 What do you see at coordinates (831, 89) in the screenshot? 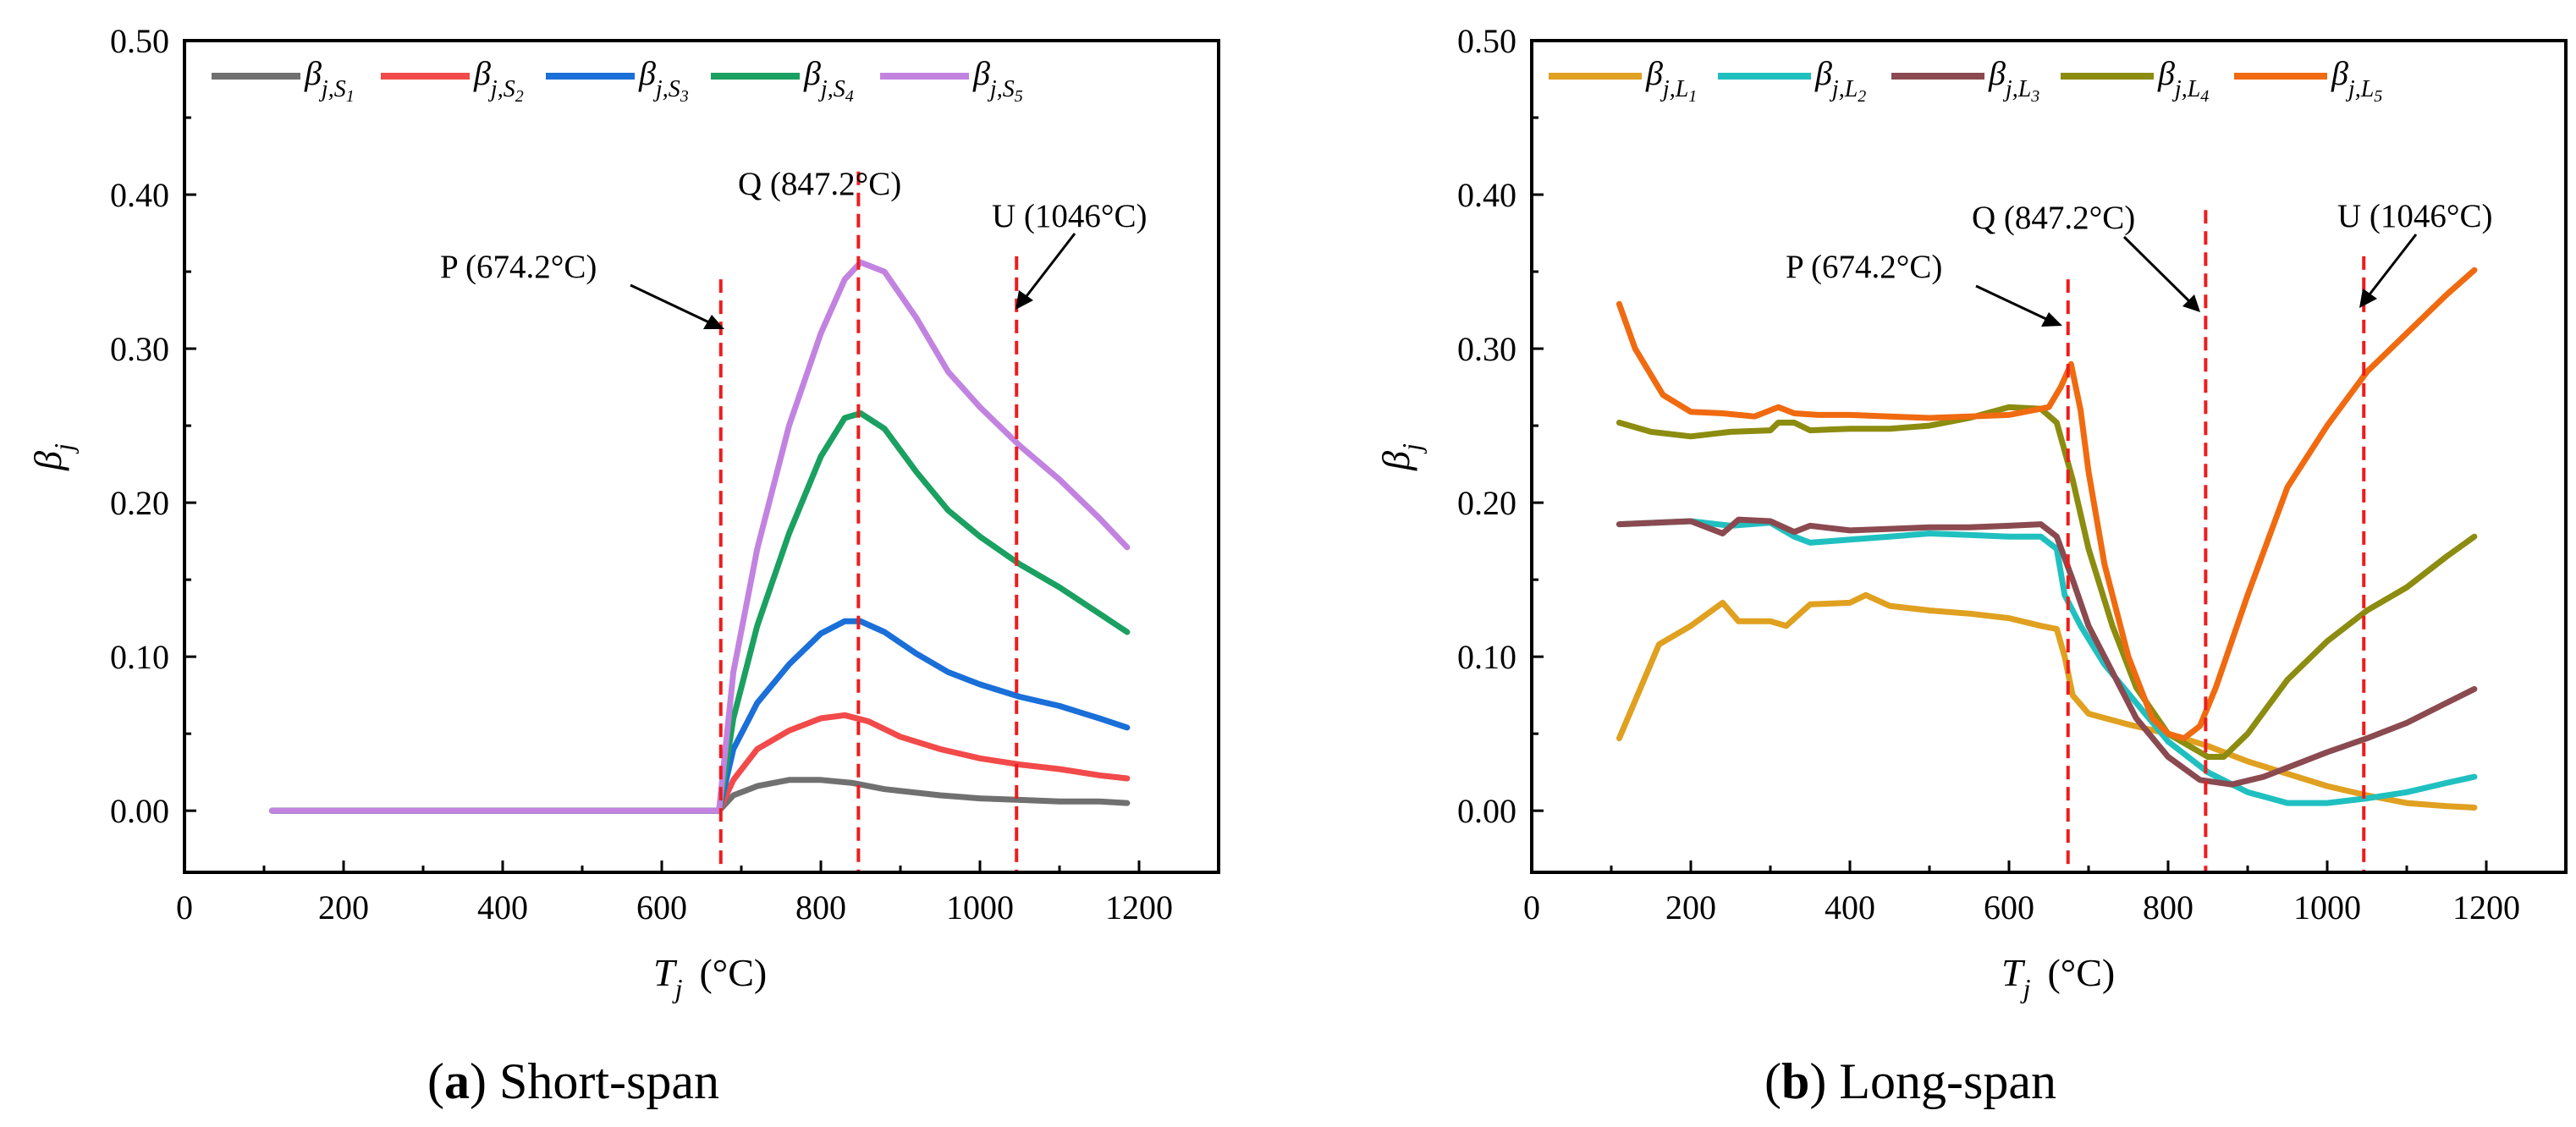
I see `legend-sub-a-4: j,S` at bounding box center [831, 89].